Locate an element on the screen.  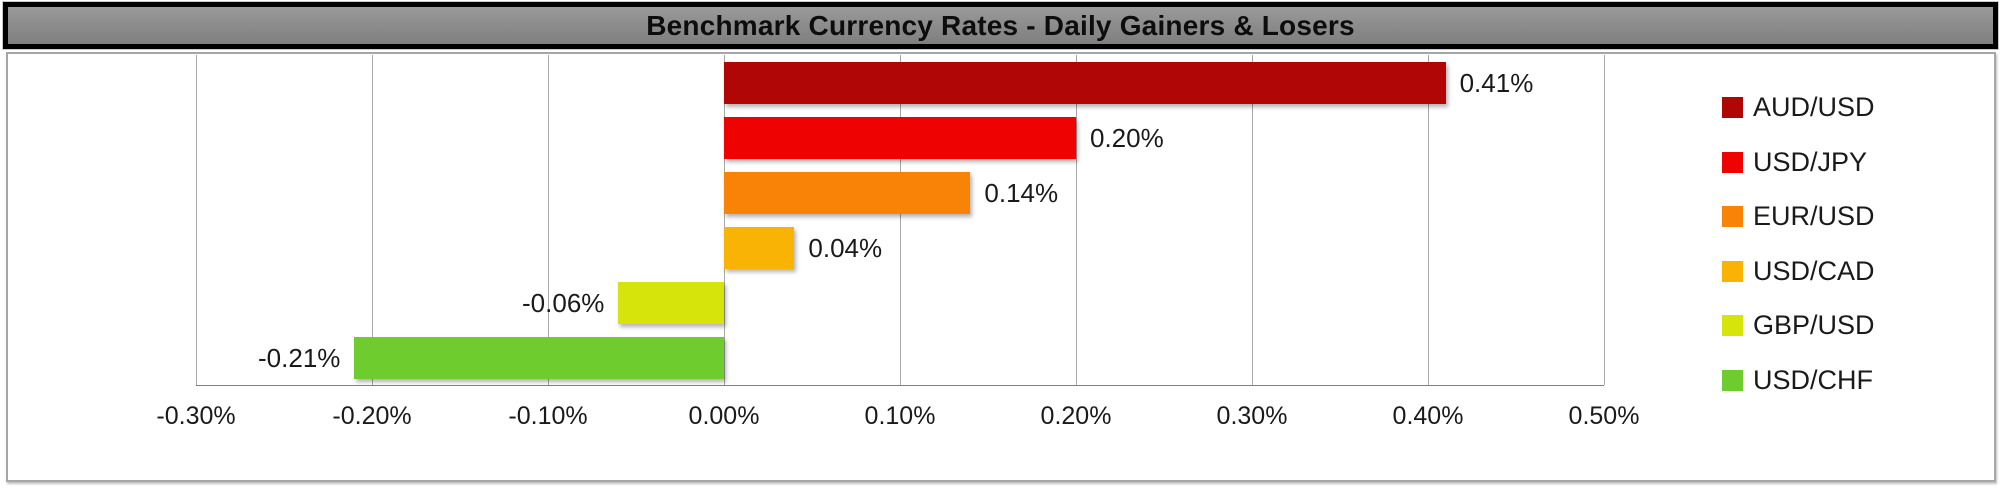
bar-gbp-usd is located at coordinates (671, 303).